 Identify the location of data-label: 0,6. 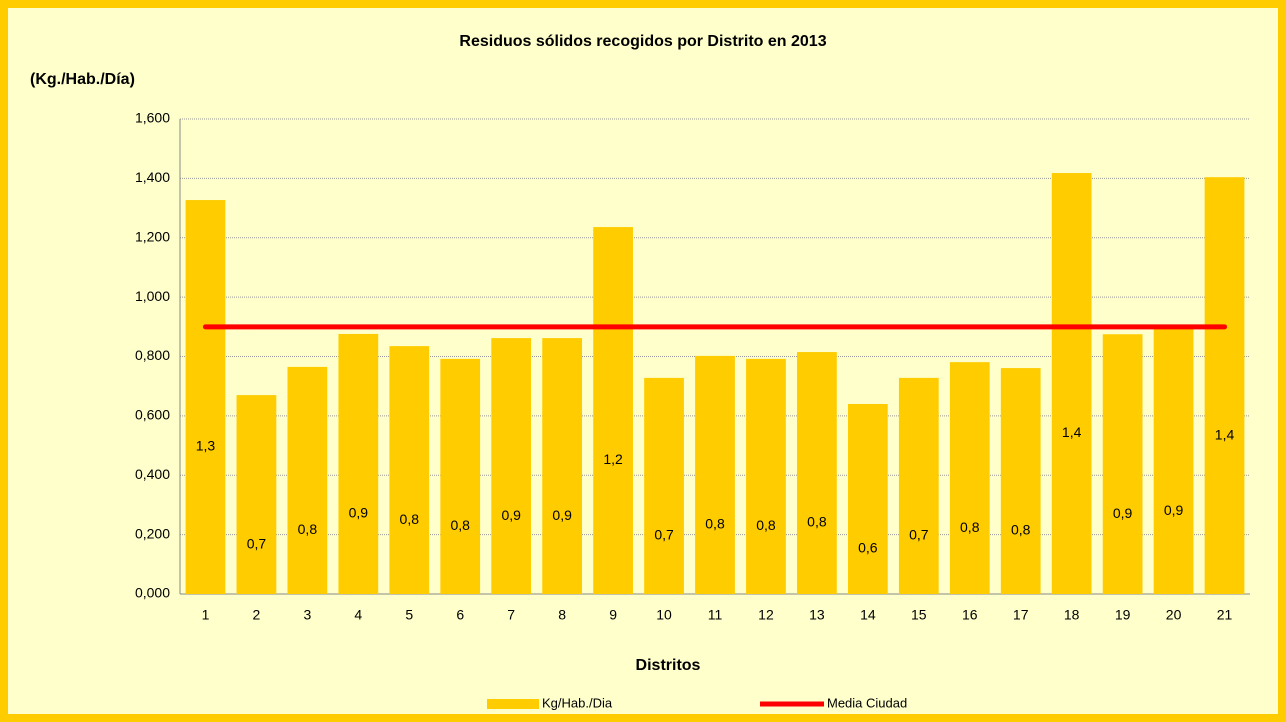
(868, 548).